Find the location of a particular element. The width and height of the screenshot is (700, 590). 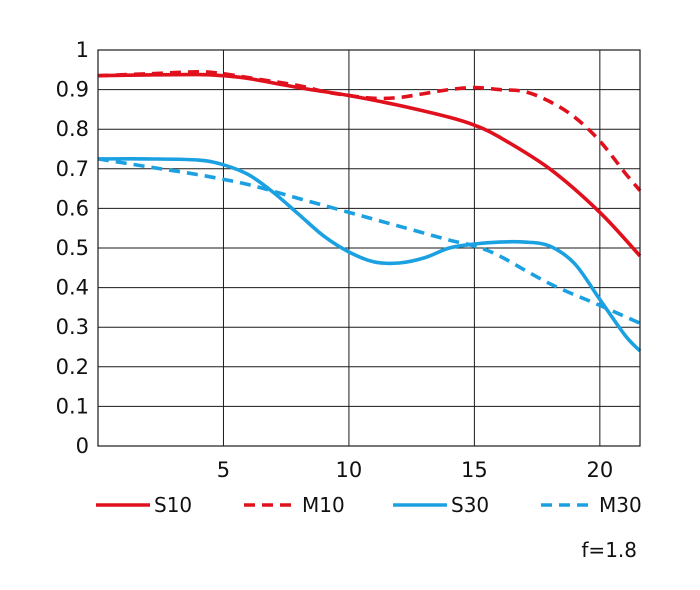

y-tick-labels: 0 0.1 0.2 0.3 0.4 0.5 0.6 0.7 0.8 0.9 1 is located at coordinates (72, 248).